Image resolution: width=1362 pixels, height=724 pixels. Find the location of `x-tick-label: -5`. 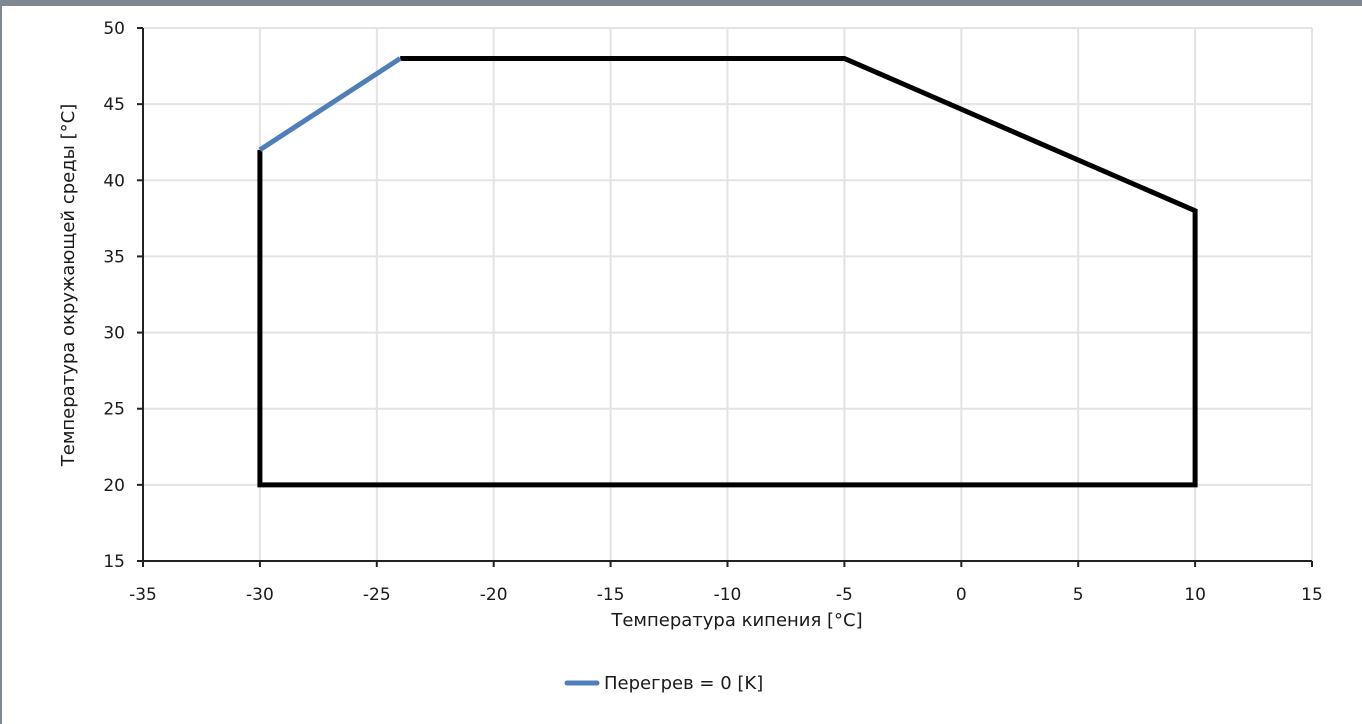

x-tick-label: -5 is located at coordinates (844, 595).